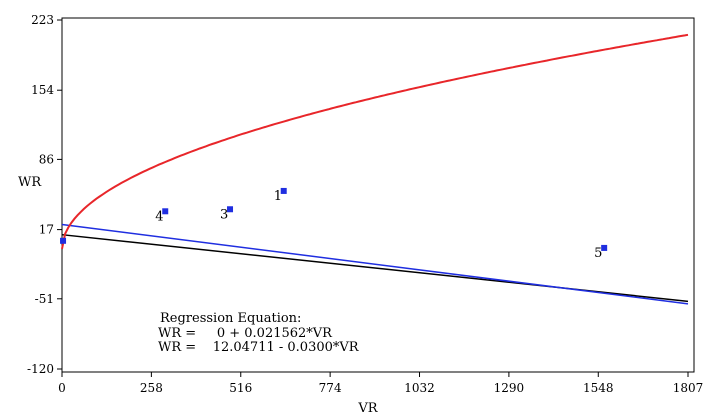  I want to click on equation-line-1: WR = 0 + 0.021562*VR, so click(245, 333).